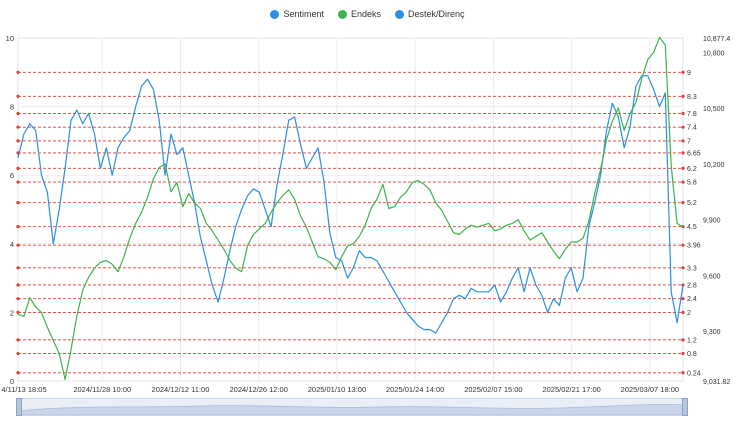 Image resolution: width=735 pixels, height=421 pixels. I want to click on level-label: 0.24, so click(694, 373).